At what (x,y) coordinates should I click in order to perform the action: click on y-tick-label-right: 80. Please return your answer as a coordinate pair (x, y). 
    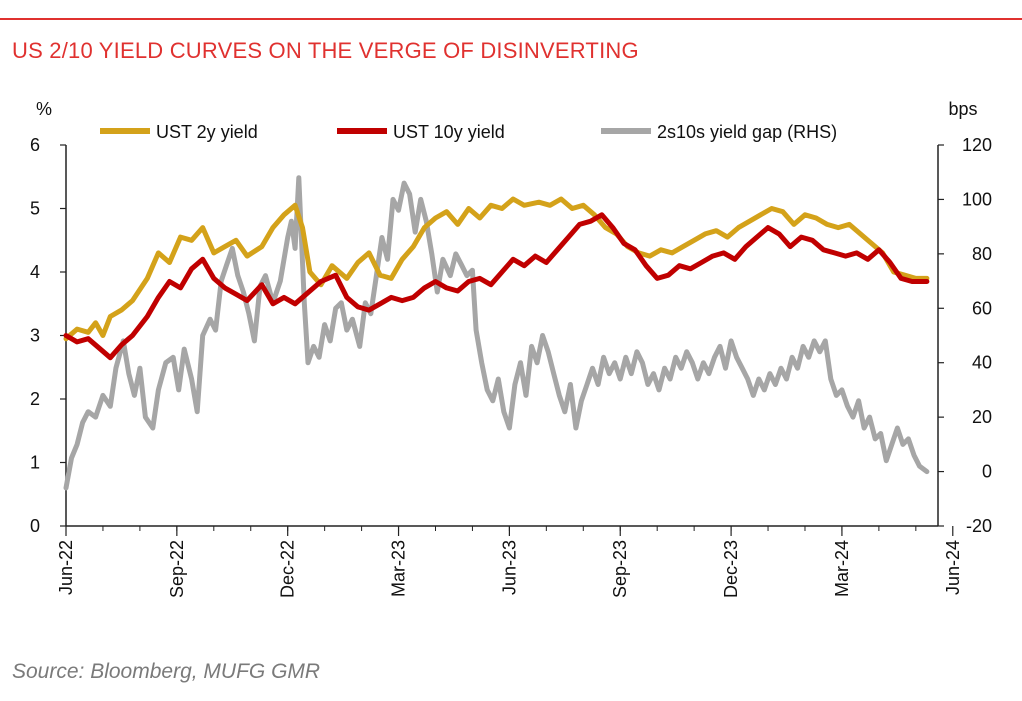
    Looking at the image, I should click on (982, 254).